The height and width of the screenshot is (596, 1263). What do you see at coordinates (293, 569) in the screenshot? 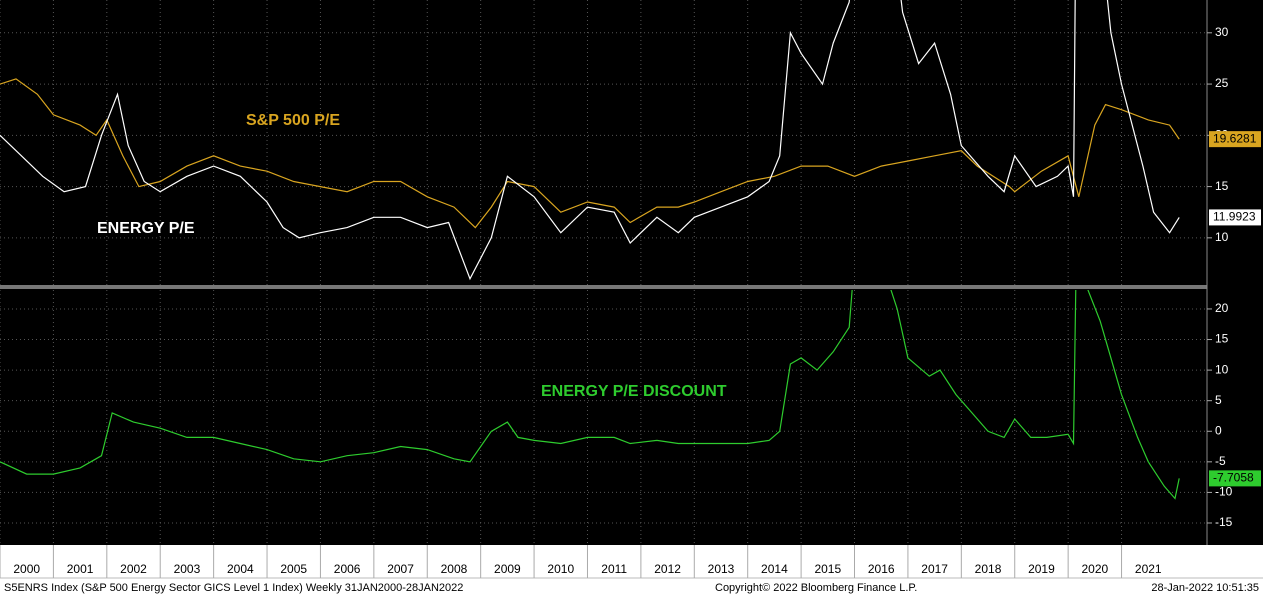
I see `x-tick-label: 2005` at bounding box center [293, 569].